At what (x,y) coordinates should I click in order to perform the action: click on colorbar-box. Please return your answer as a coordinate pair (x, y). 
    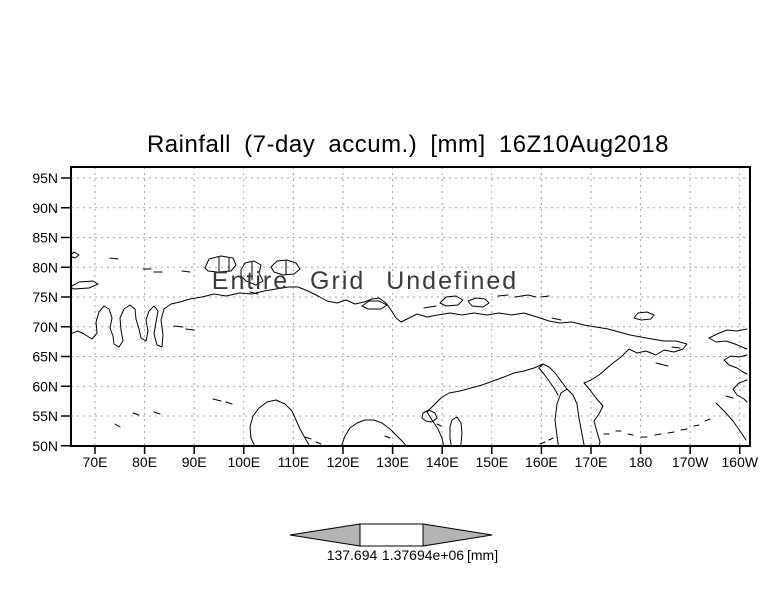
    Looking at the image, I should click on (391, 535).